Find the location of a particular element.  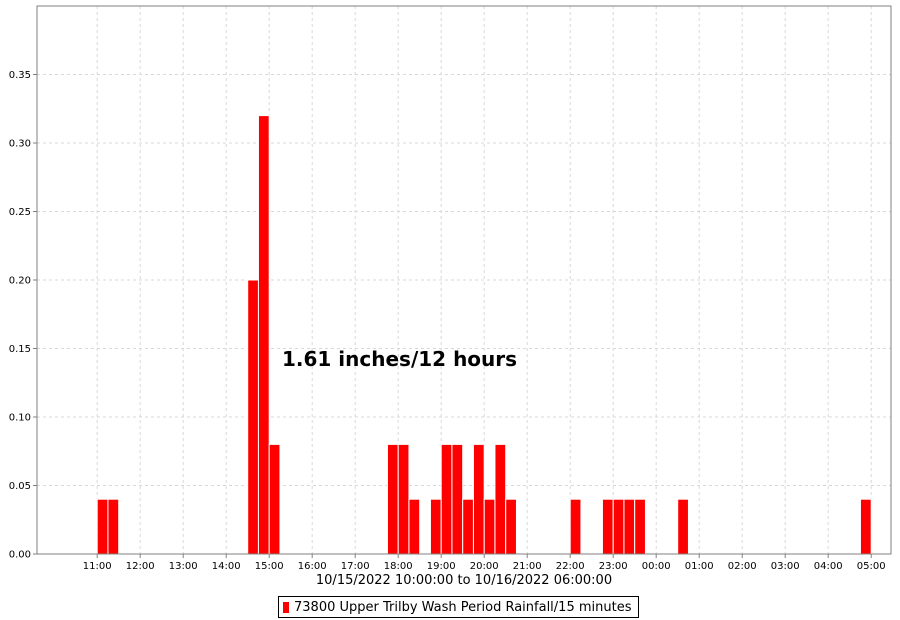

x-tick-label: 03:00 is located at coordinates (785, 566).